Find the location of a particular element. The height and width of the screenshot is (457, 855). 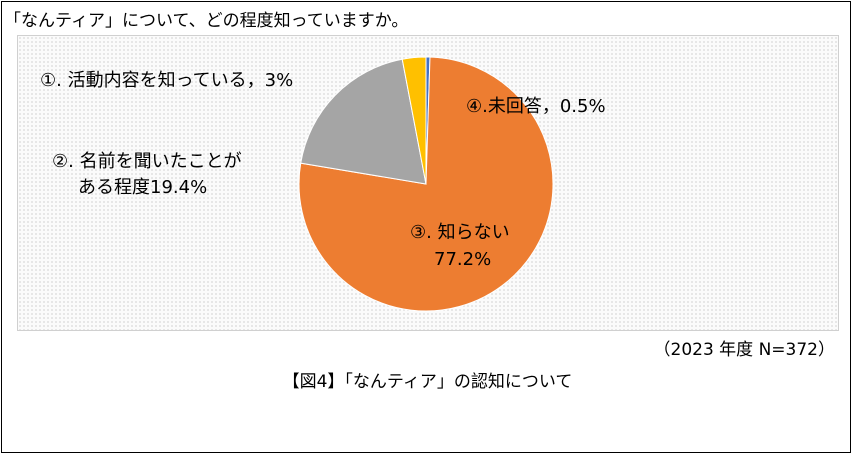

slice-label-dont-know-line2: 77.2% is located at coordinates (463, 259).